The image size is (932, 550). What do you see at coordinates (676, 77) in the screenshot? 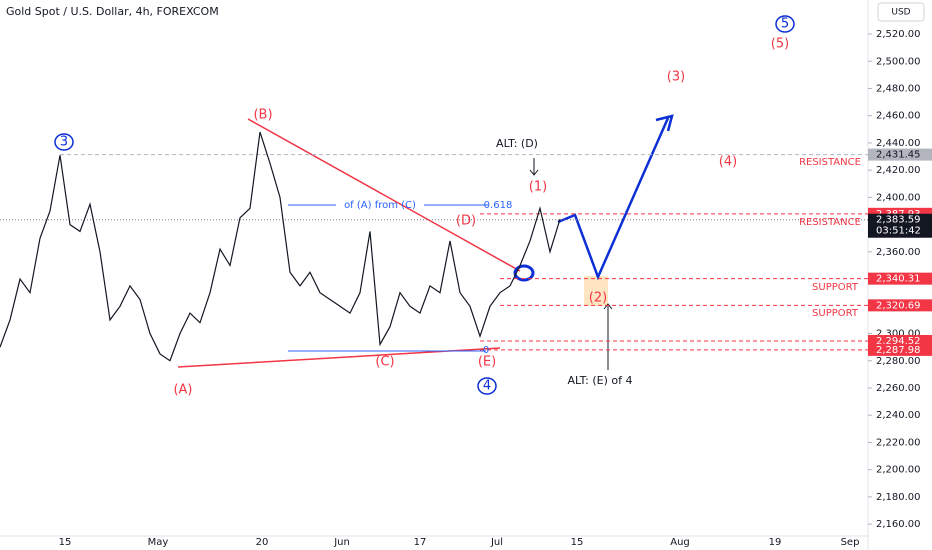
I see `annotation: (3)` at bounding box center [676, 77].